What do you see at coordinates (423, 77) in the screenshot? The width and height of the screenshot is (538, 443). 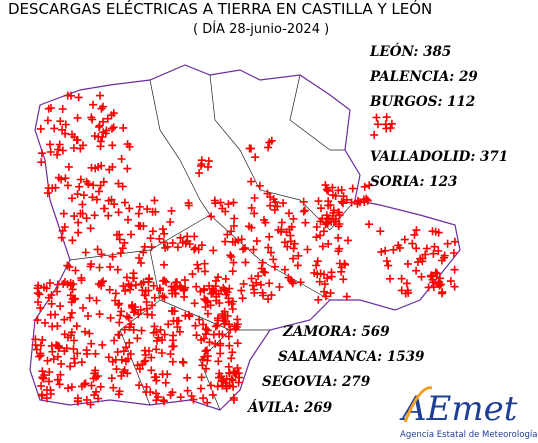 I see `province-count: PALENCIA: 29` at bounding box center [423, 77].